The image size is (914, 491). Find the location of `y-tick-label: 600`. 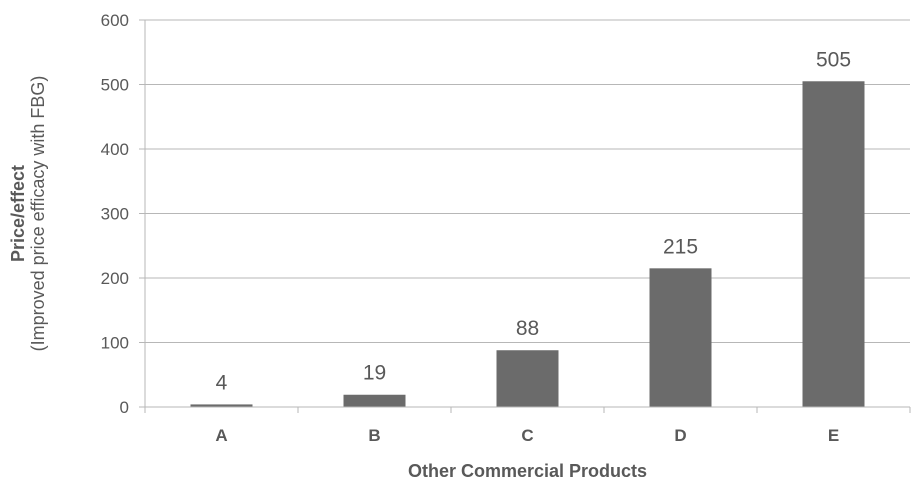

y-tick-label: 600 is located at coordinates (115, 20).